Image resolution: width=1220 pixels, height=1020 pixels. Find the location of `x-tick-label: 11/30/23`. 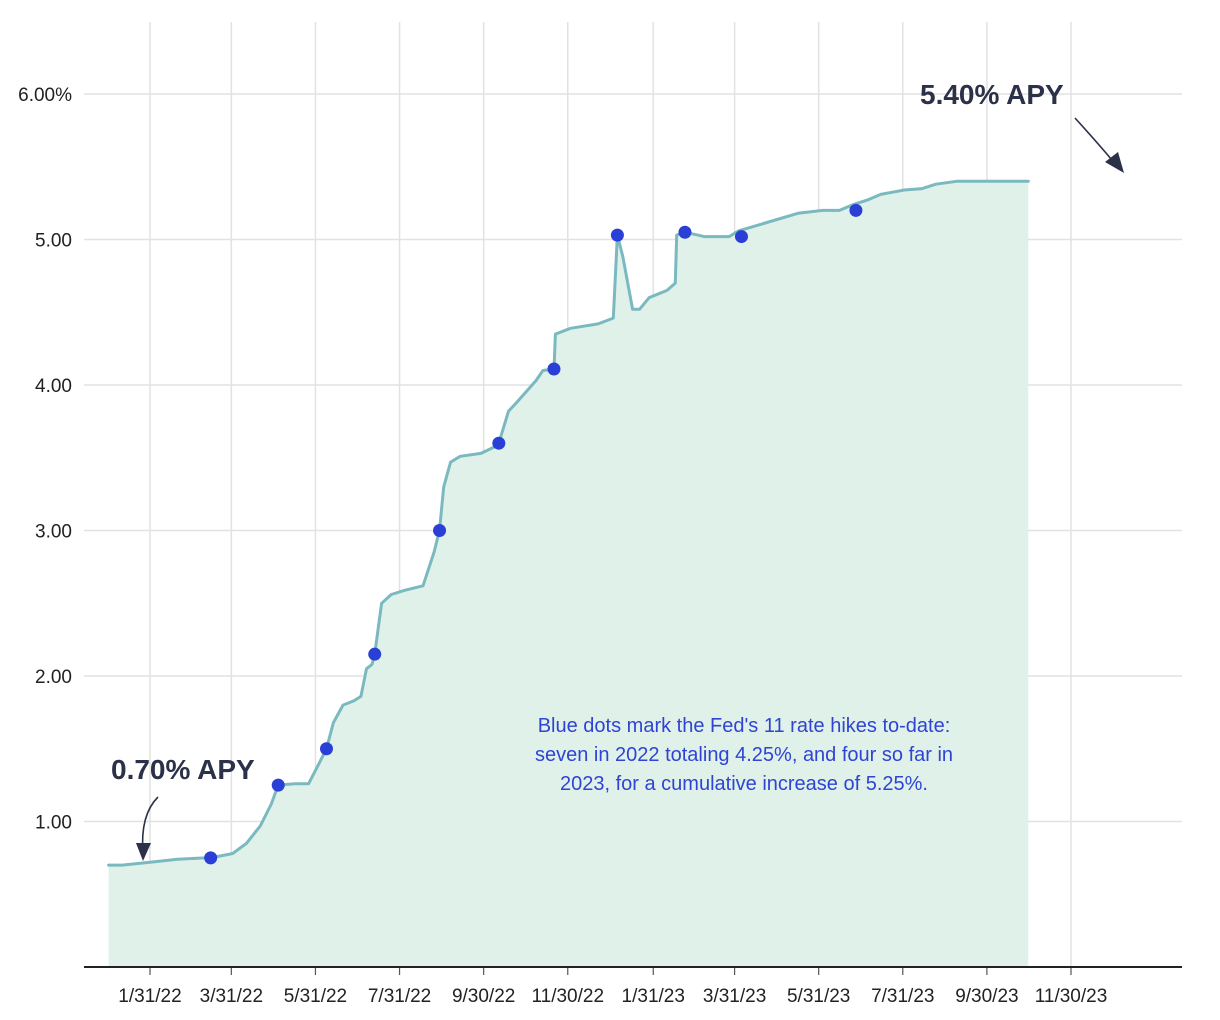

x-tick-label: 11/30/23 is located at coordinates (1071, 996).